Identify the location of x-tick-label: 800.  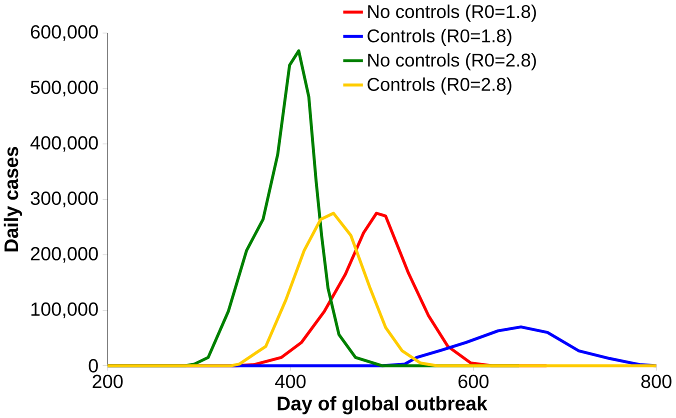
(656, 381).